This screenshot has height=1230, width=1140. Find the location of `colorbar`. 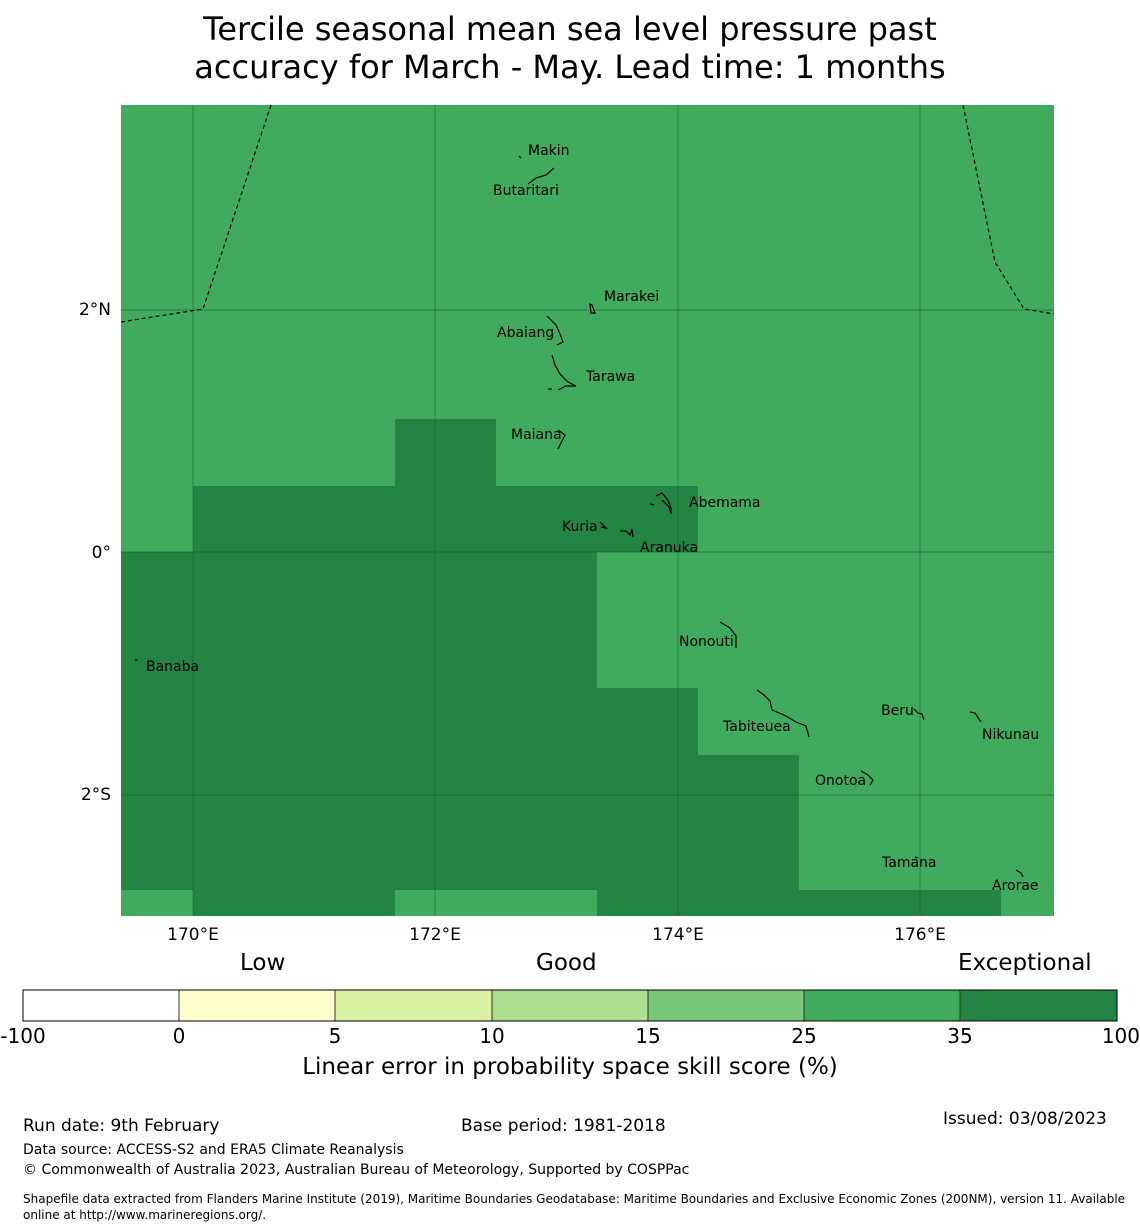

colorbar is located at coordinates (570, 1005).